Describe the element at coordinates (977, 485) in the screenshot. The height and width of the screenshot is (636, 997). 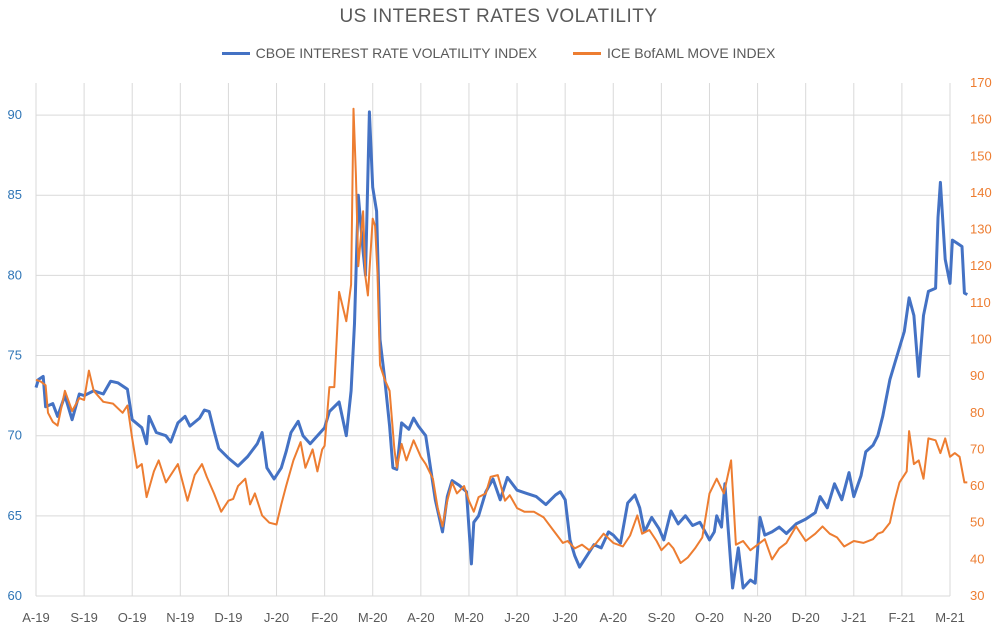
I see `y-right-tick-label-3: 60` at that location.